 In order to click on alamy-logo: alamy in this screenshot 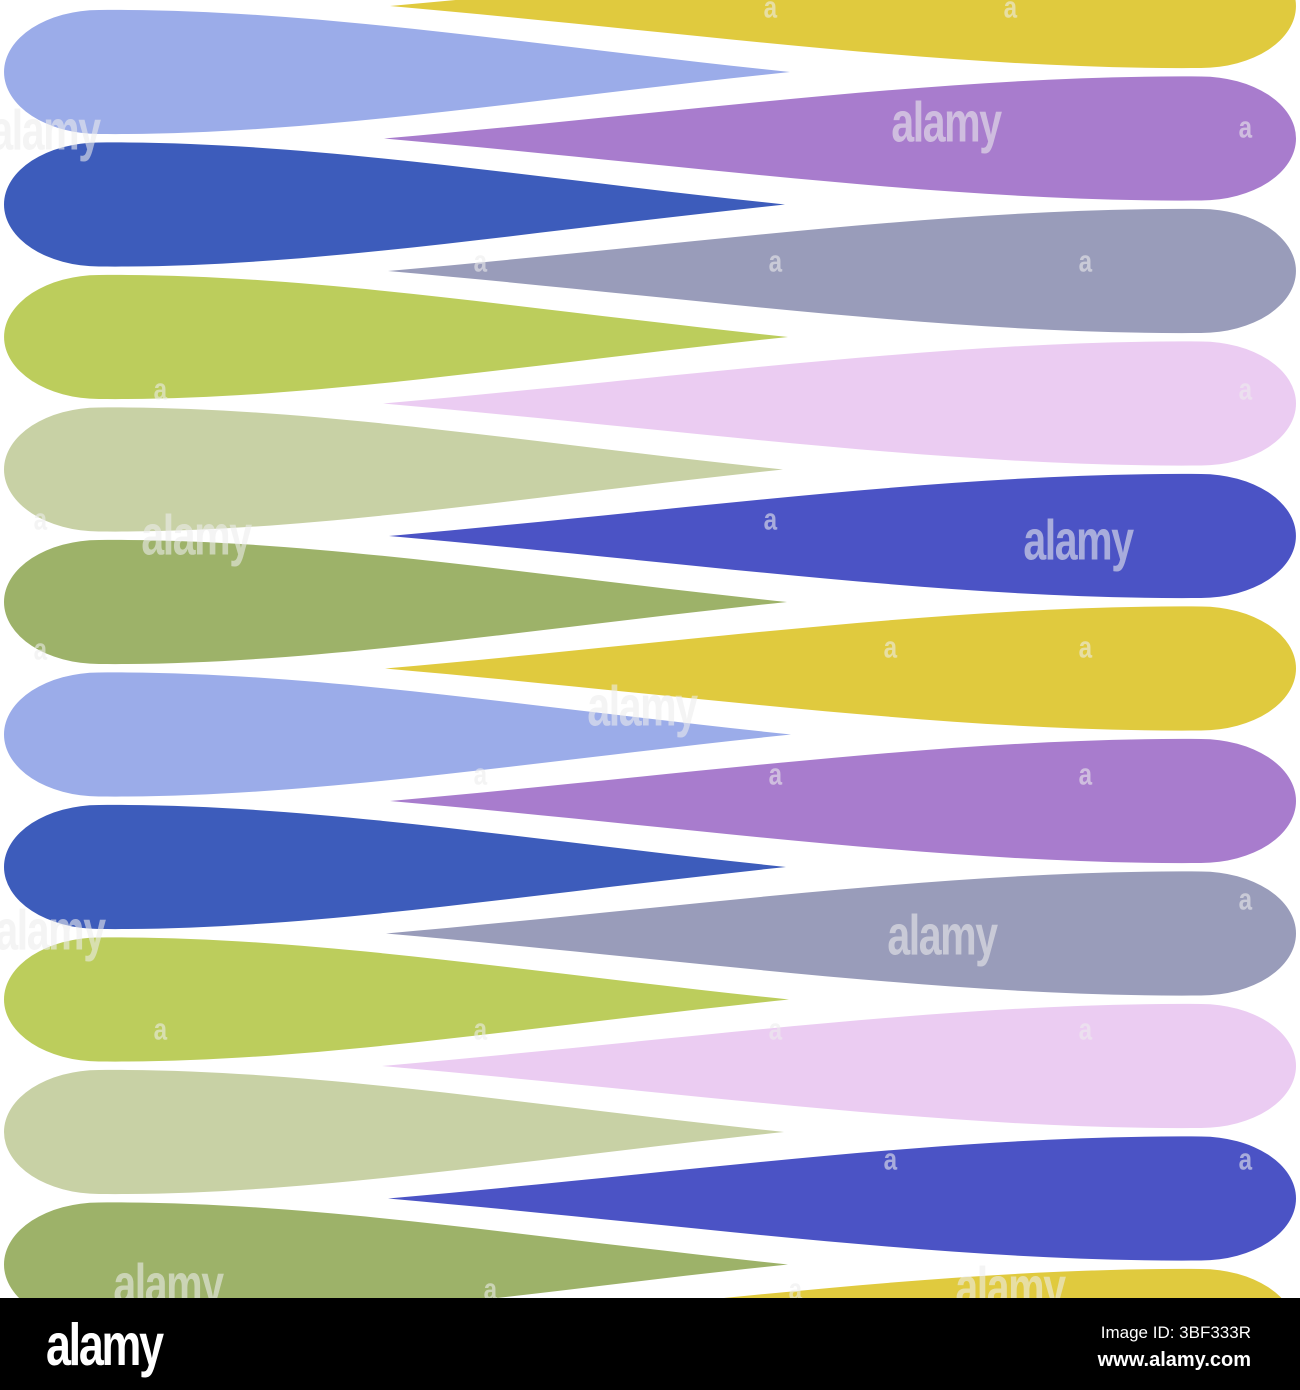, I will do `click(105, 1345)`.